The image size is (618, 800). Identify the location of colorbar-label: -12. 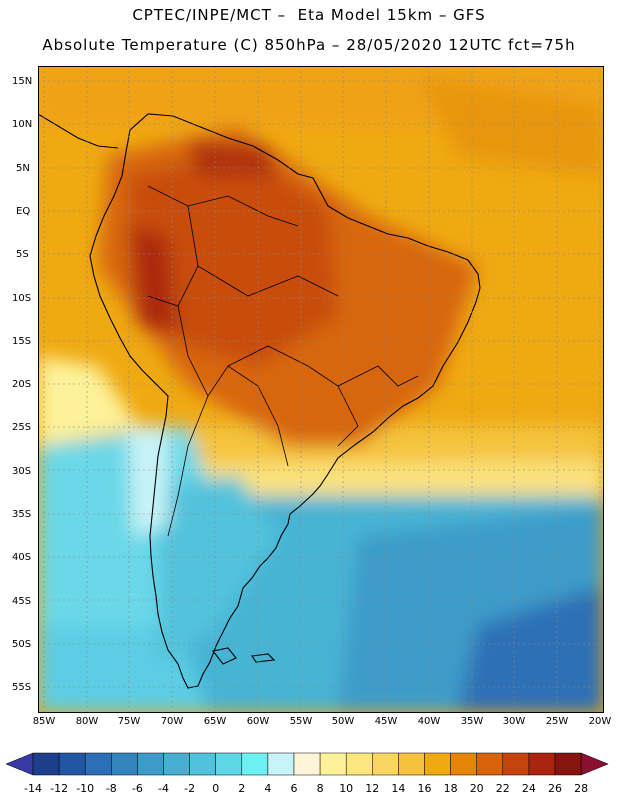
(59, 788).